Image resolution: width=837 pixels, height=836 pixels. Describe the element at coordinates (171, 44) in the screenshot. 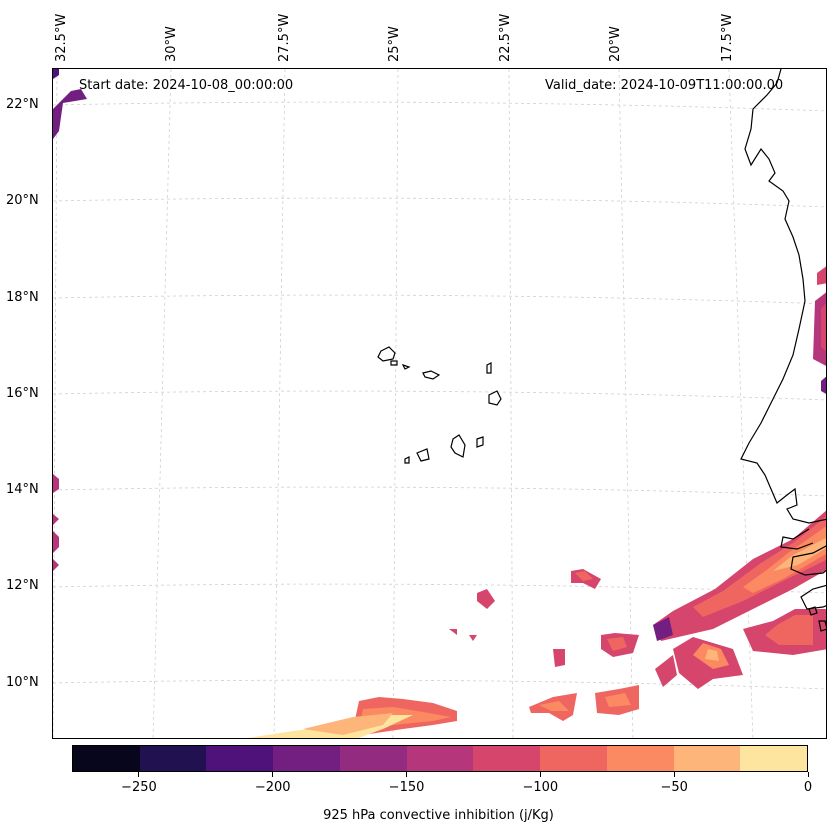

I see `lon-label: 30°W` at that location.